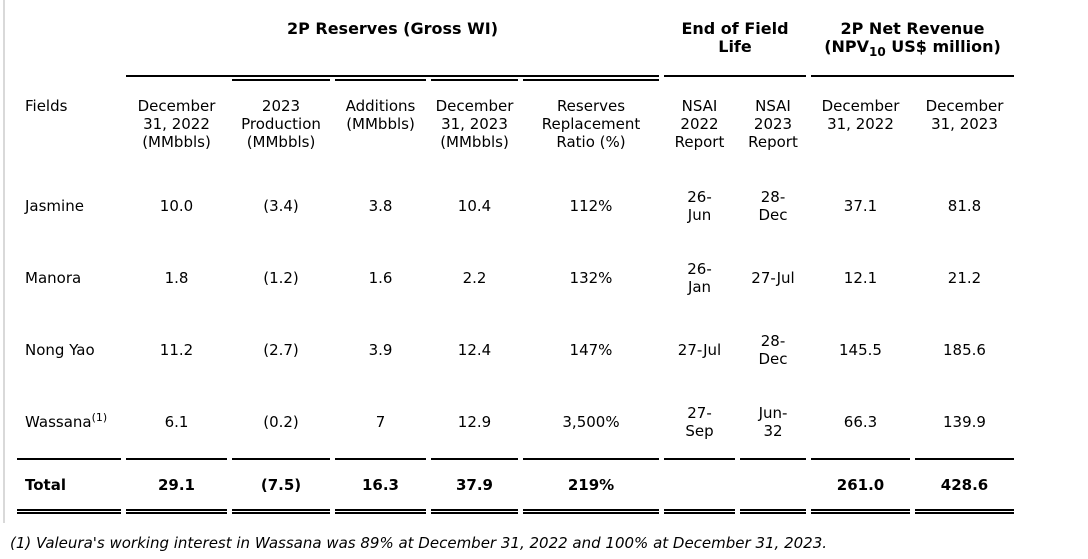 This screenshot has width=1088, height=559. What do you see at coordinates (591, 206) in the screenshot?
I see `cell-replacement-ratio: 112%` at bounding box center [591, 206].